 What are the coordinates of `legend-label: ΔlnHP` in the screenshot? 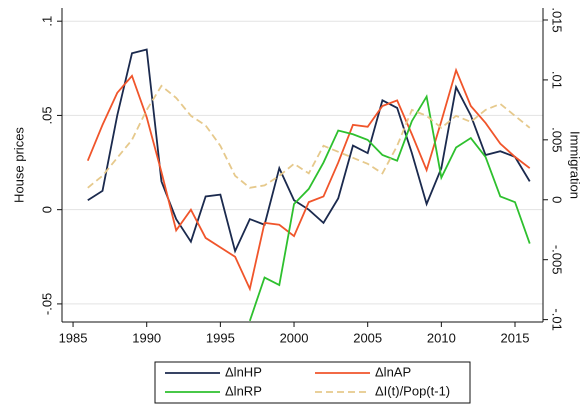 It's located at (243, 371).